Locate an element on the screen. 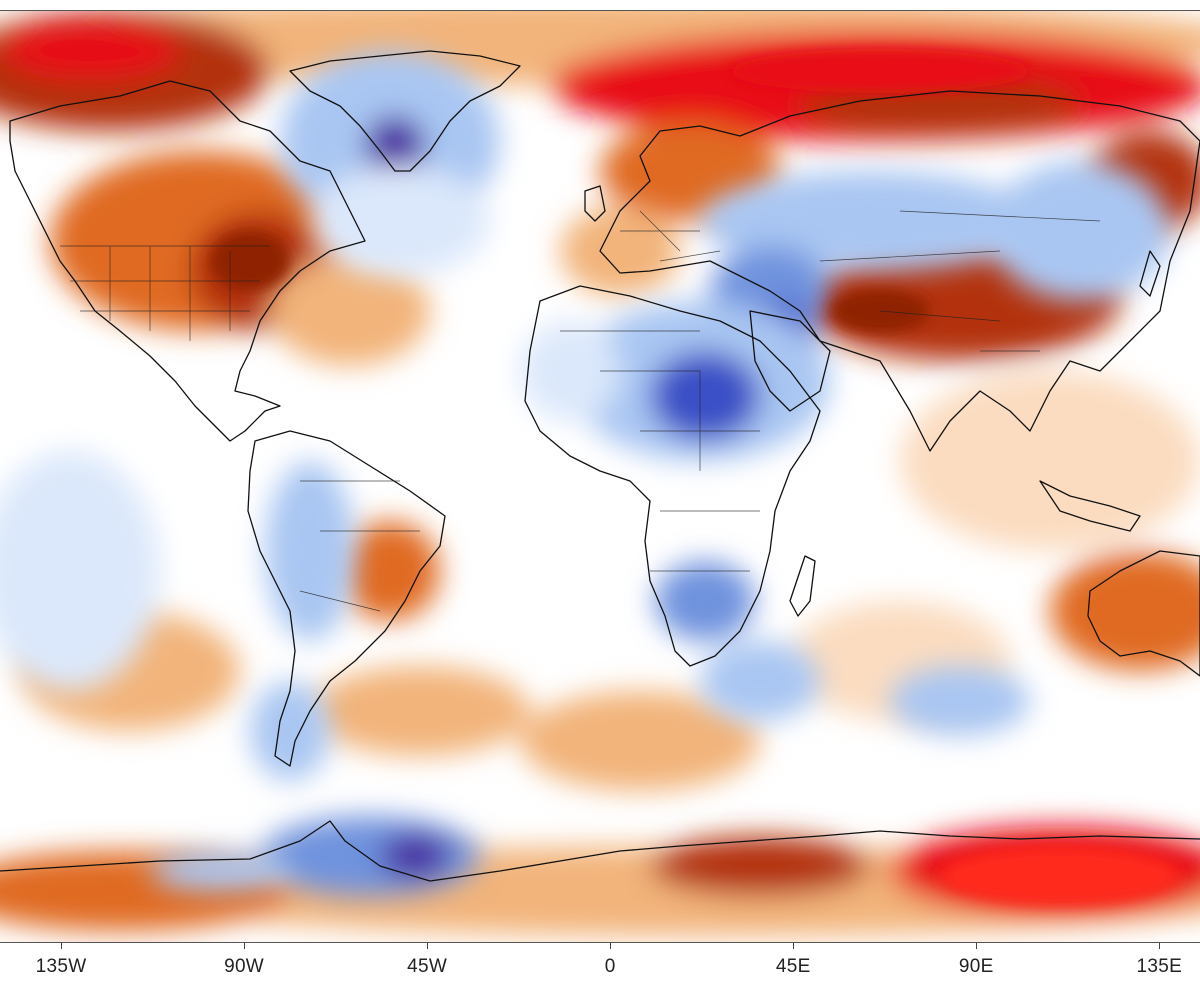 This screenshot has height=1000, width=1200. southern-ocean-warm is located at coordinates (640, 741).